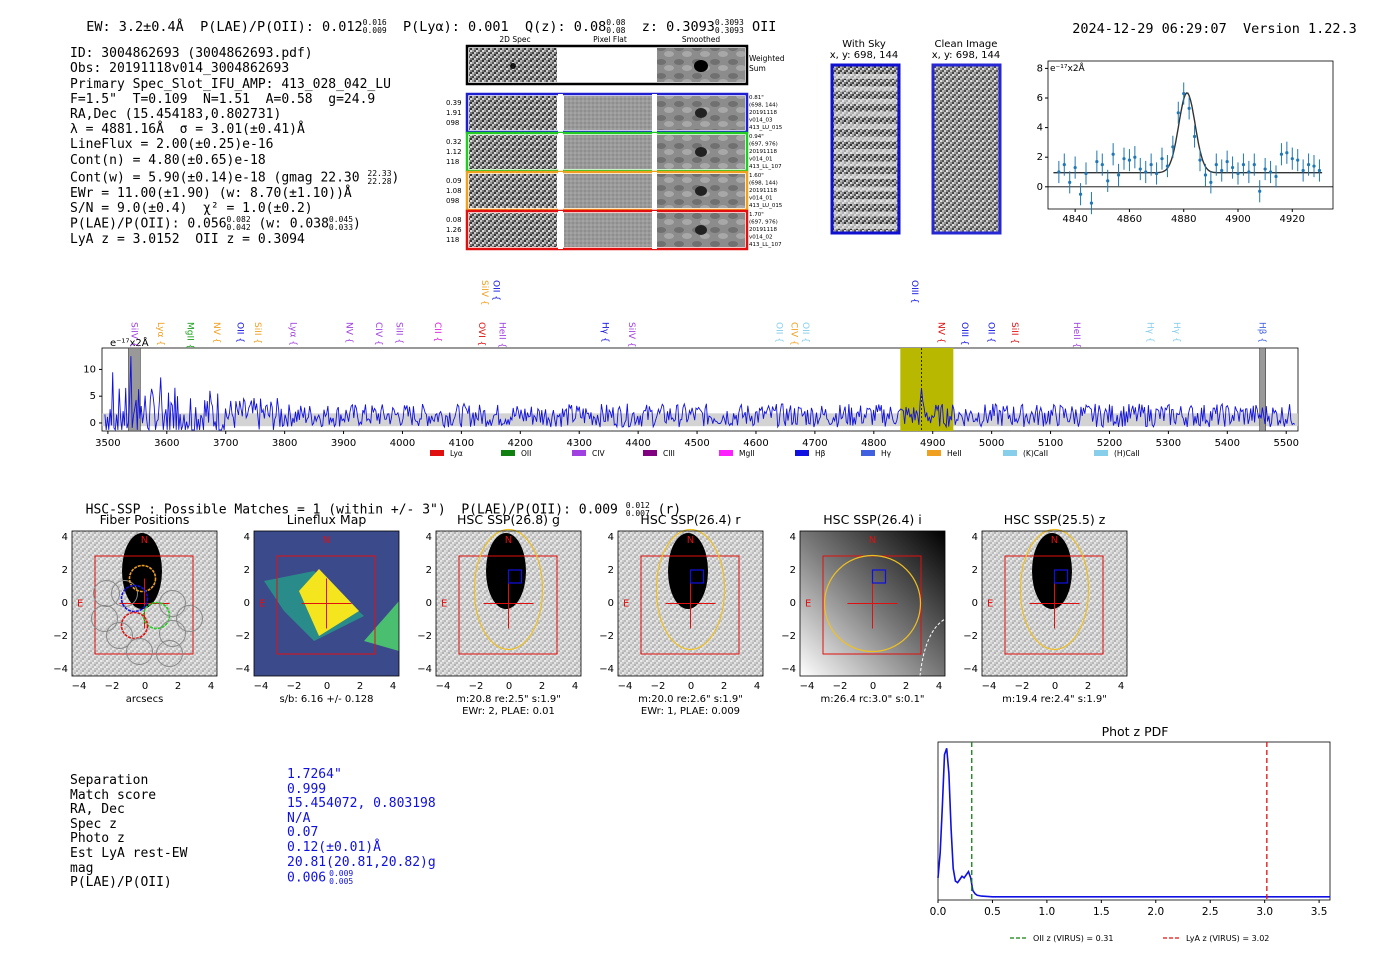 The width and height of the screenshot is (1400, 953). I want to click on spectrum-xtick: 4300, so click(578, 443).